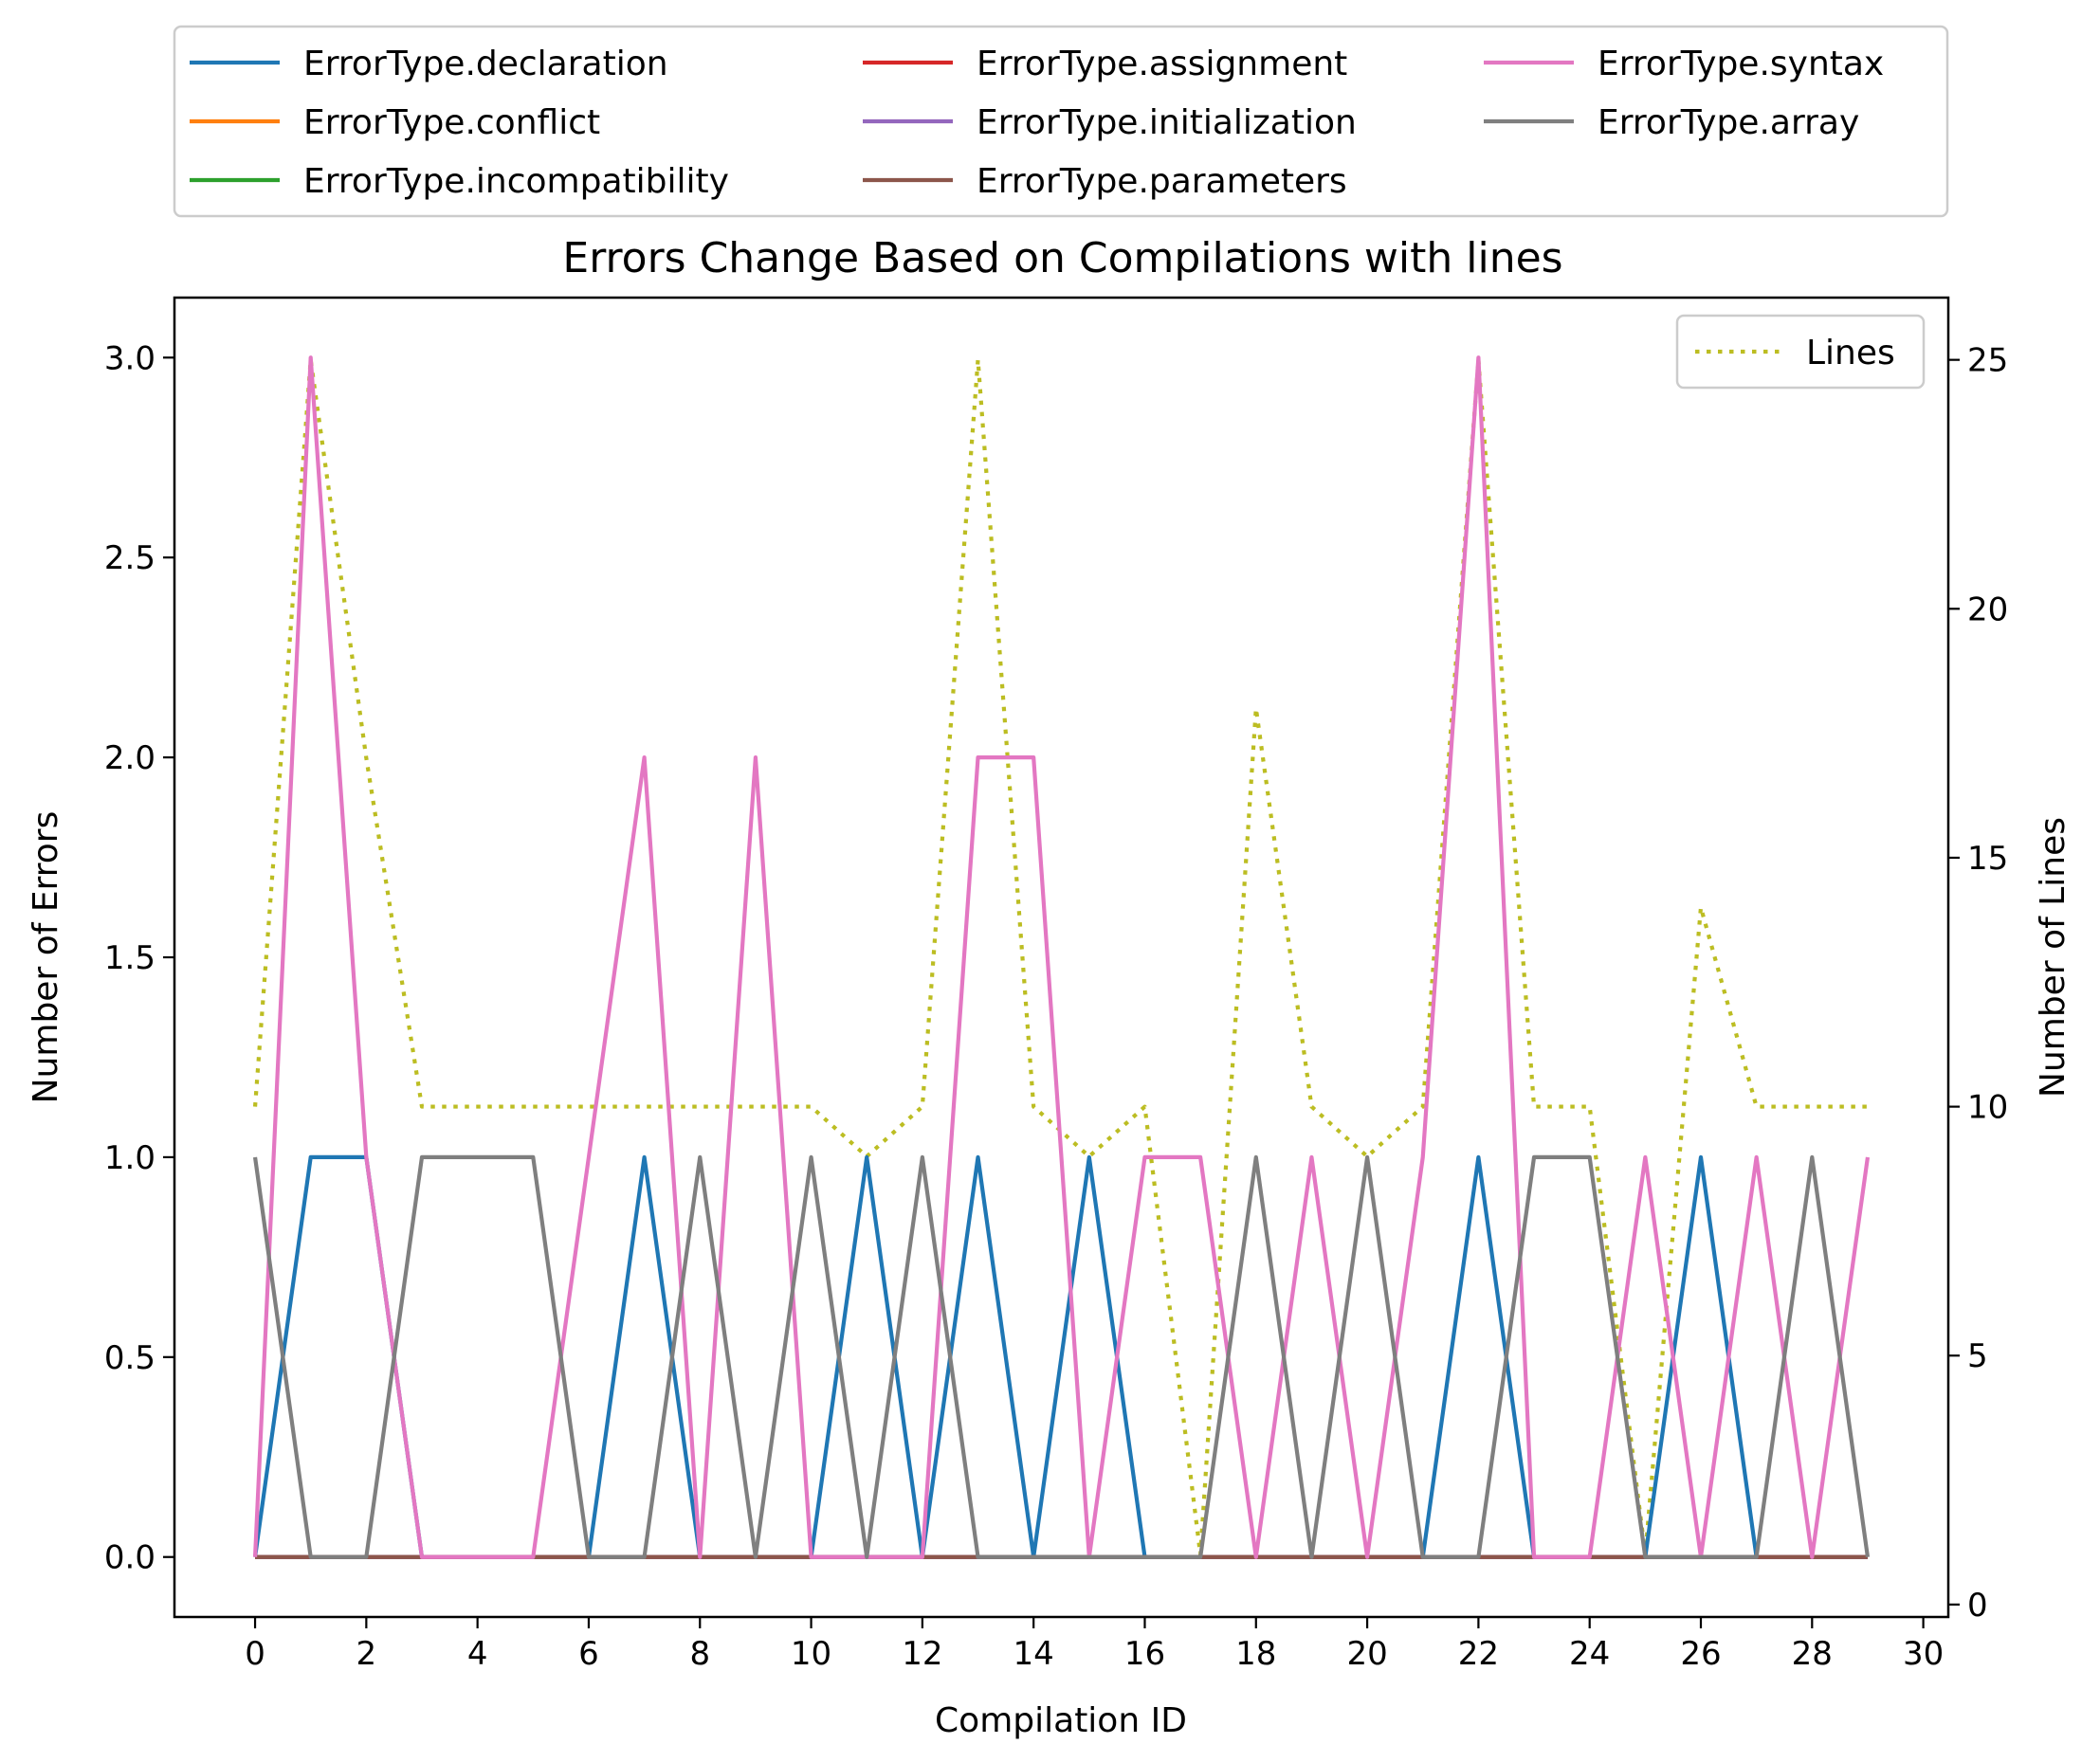  What do you see at coordinates (1589, 1654) in the screenshot?
I see `x-tick-label: 24` at bounding box center [1589, 1654].